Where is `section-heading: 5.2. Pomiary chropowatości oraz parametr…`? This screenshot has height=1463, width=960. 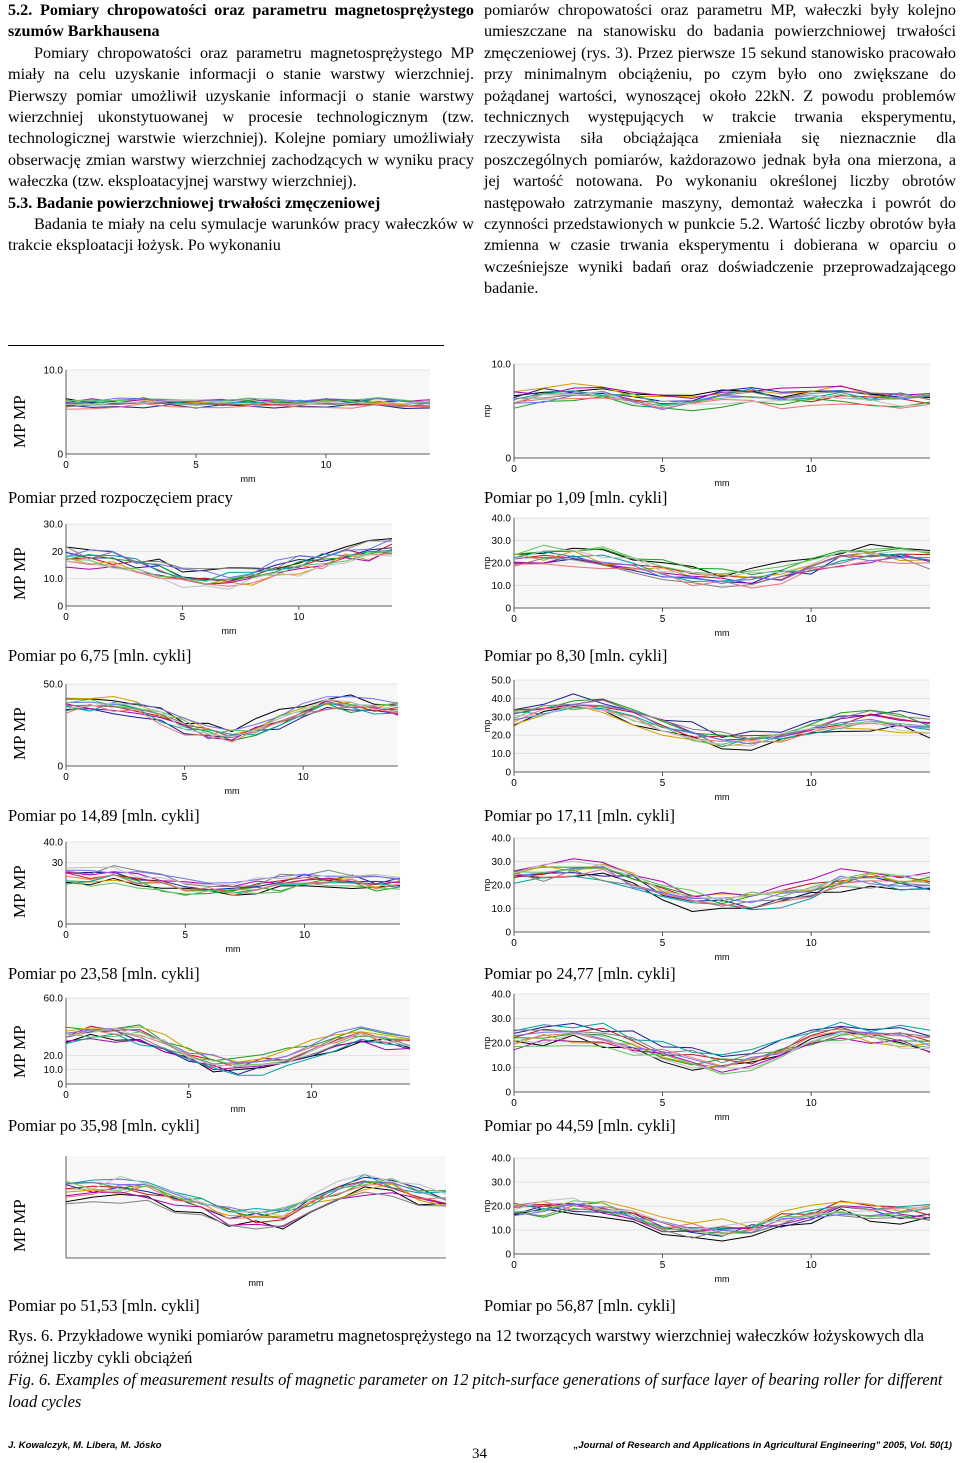 section-heading: 5.2. Pomiary chropowatości oraz parametr… is located at coordinates (241, 21).